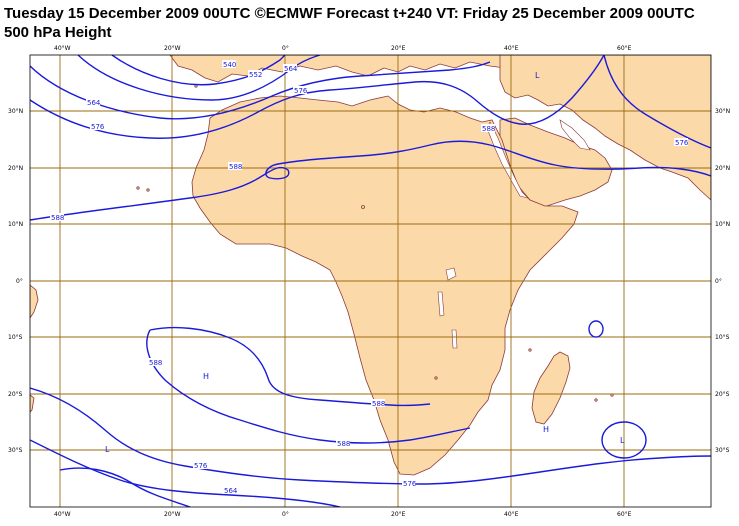 The image size is (739, 526). What do you see at coordinates (657, 102) in the screenshot?
I see `contour-576-east` at bounding box center [657, 102].